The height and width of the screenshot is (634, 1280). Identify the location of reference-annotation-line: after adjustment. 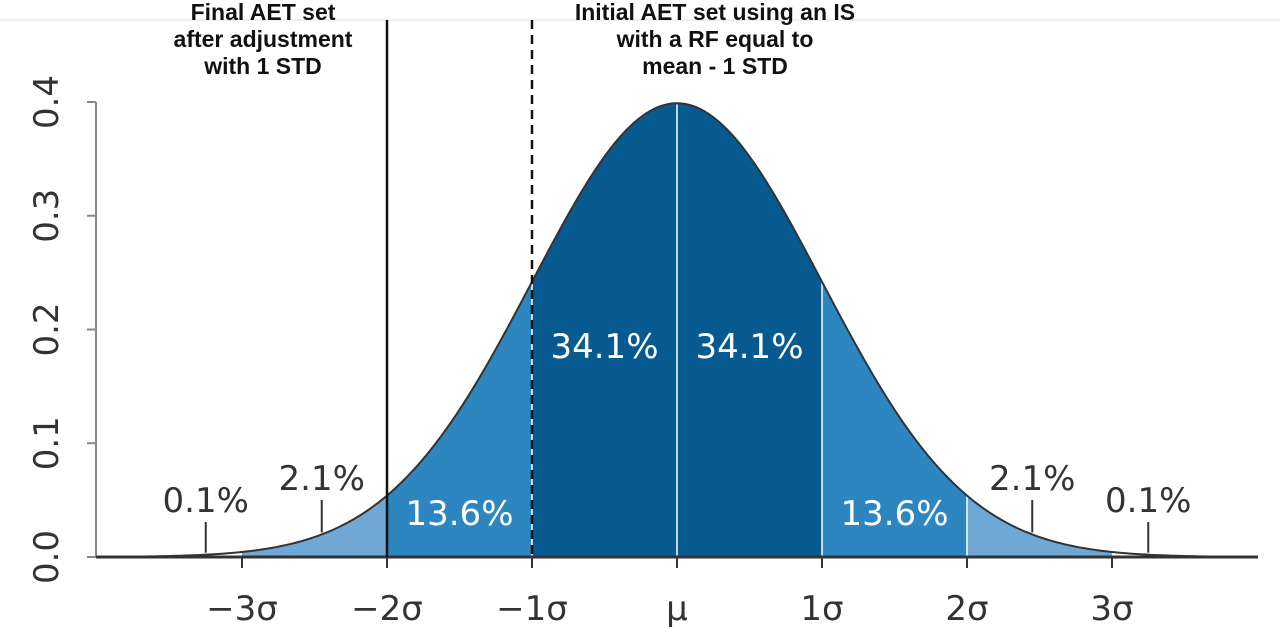
(263, 39).